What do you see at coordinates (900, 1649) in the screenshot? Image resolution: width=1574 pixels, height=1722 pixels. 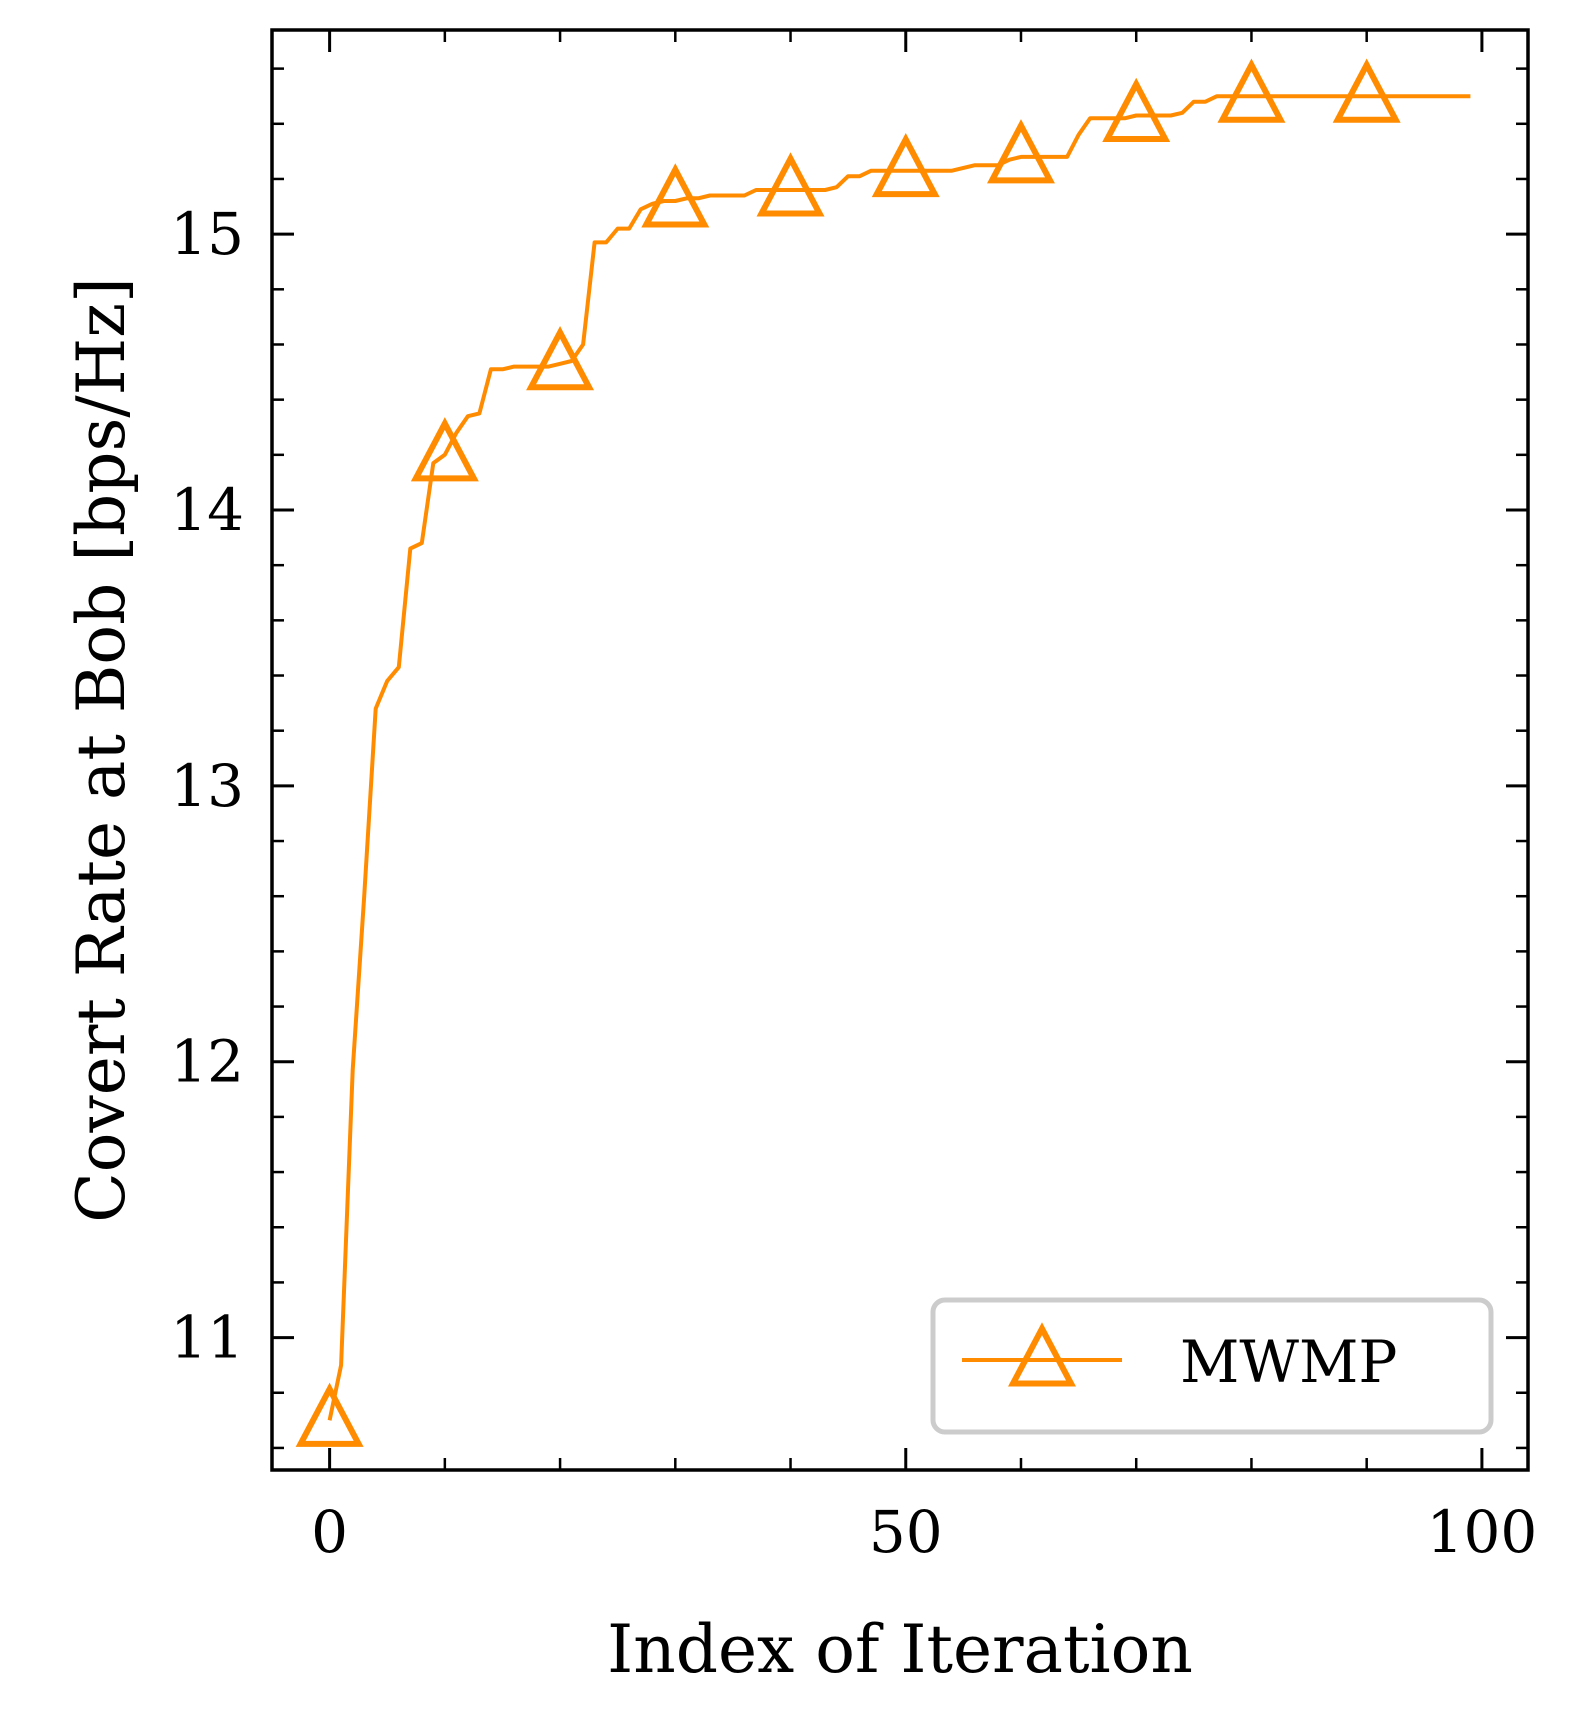 I see `x-axis-title: Index of Iteration` at bounding box center [900, 1649].